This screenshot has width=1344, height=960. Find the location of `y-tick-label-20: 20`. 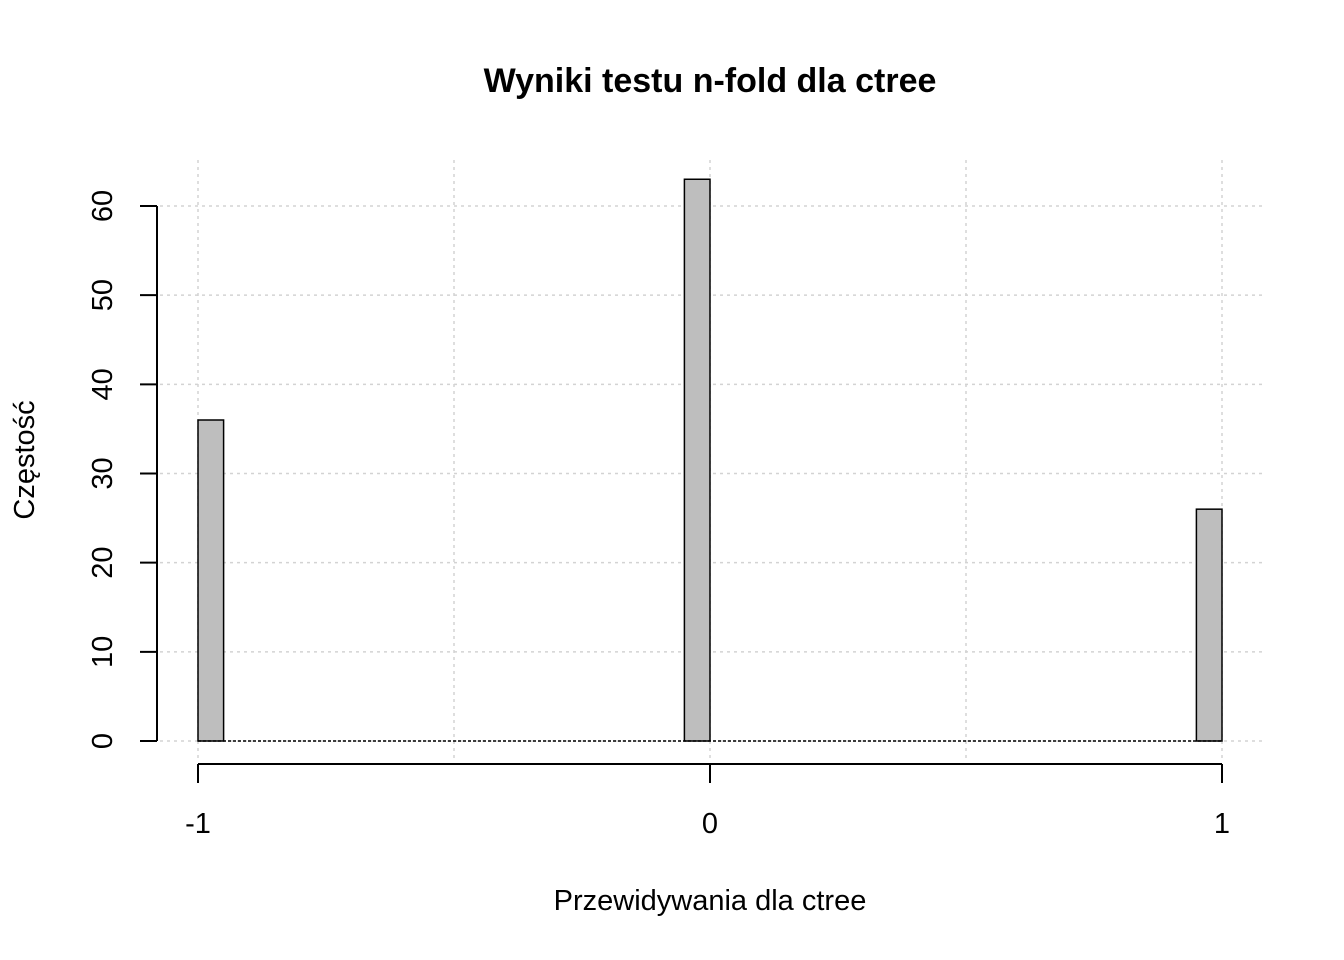

y-tick-label-20: 20 is located at coordinates (103, 563).